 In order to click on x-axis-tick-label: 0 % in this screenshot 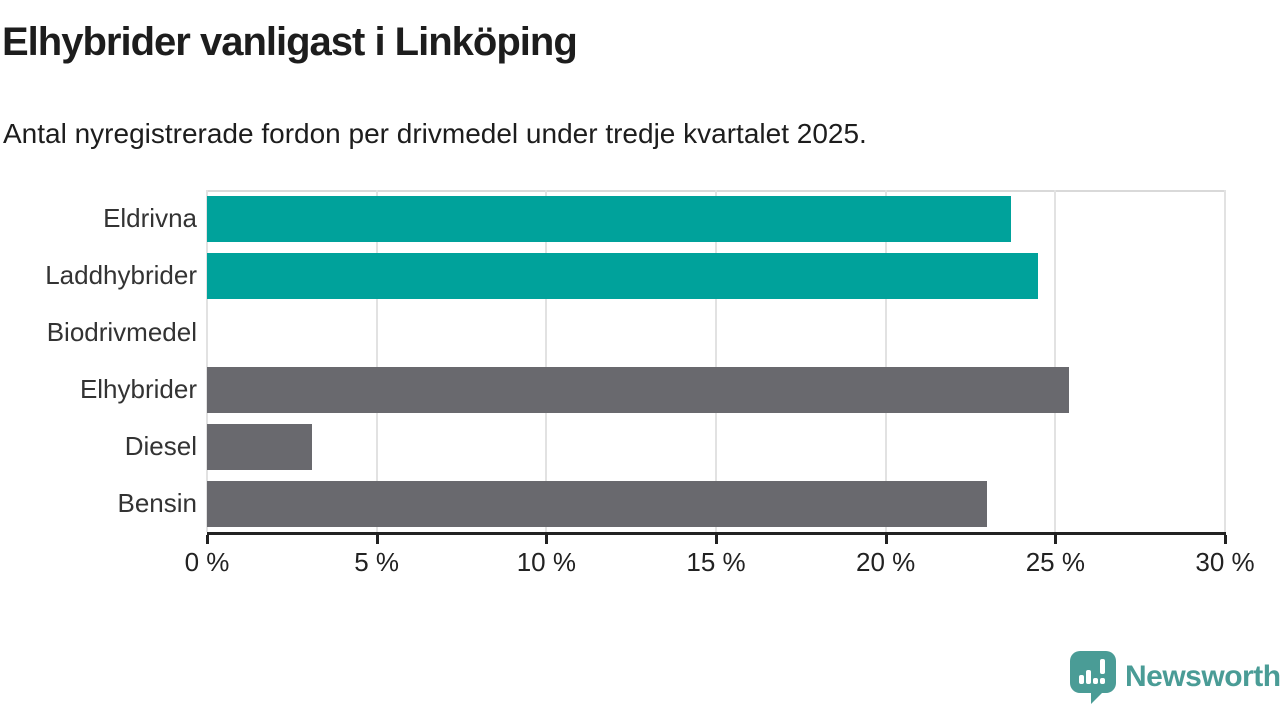, I will do `click(207, 562)`.